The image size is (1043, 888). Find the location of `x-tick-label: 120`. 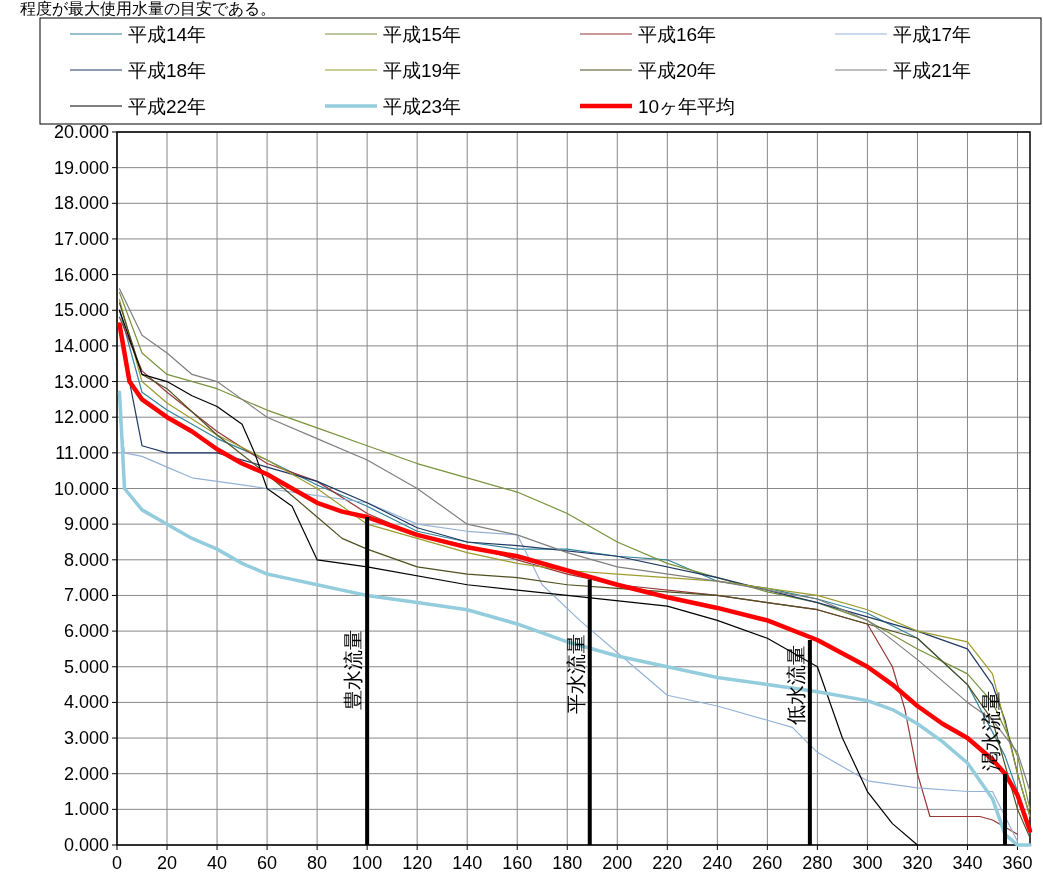

x-tick-label: 120 is located at coordinates (417, 863).